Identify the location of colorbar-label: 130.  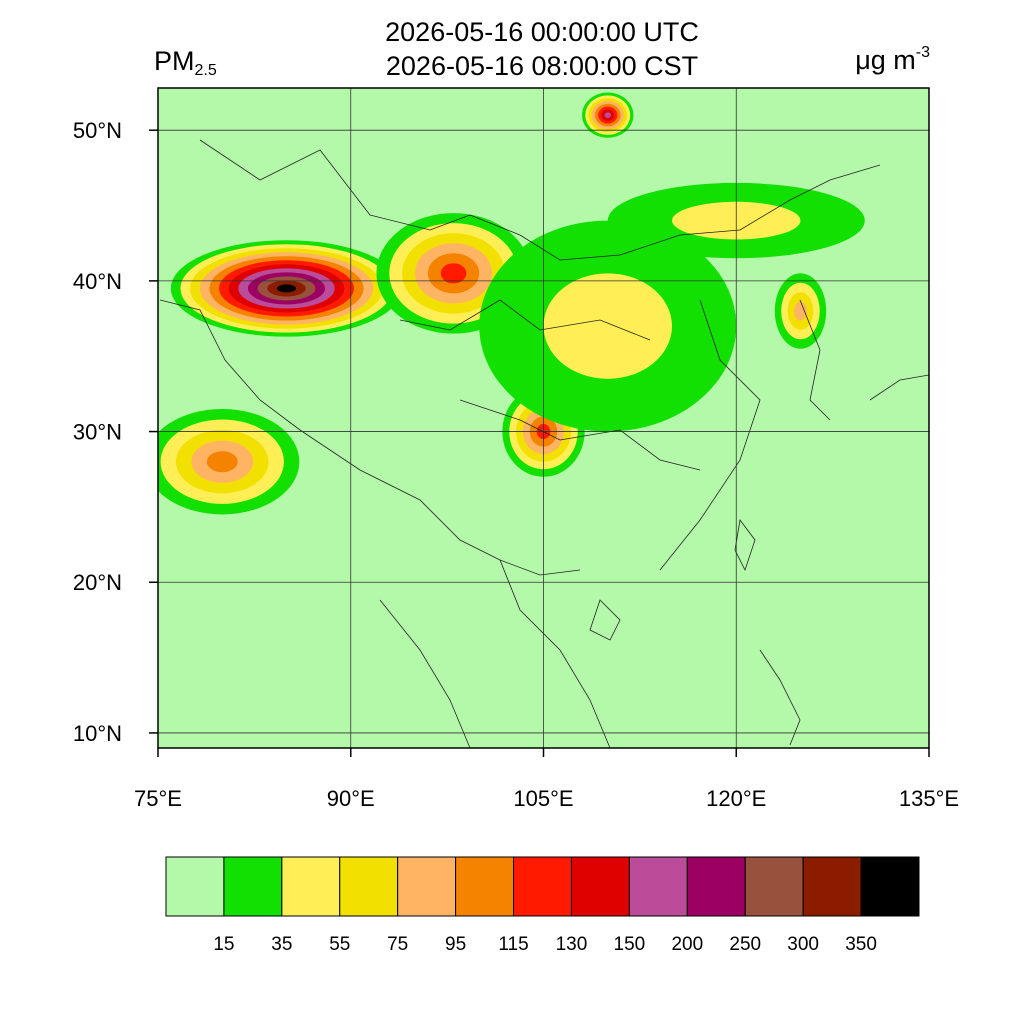
(572, 944).